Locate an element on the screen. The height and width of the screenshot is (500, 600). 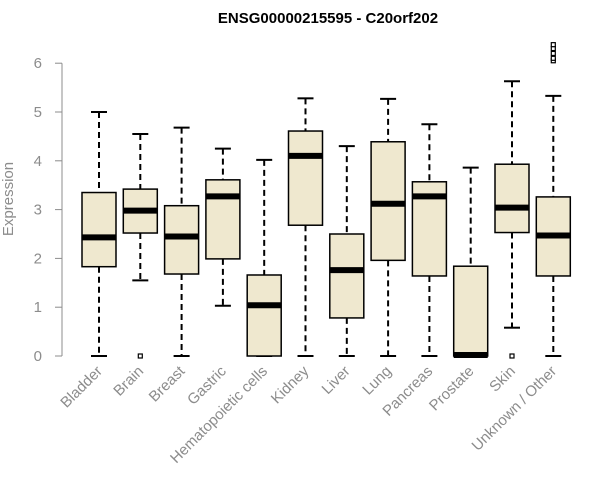
x-tick-label: Prostate is located at coordinates (452, 389).